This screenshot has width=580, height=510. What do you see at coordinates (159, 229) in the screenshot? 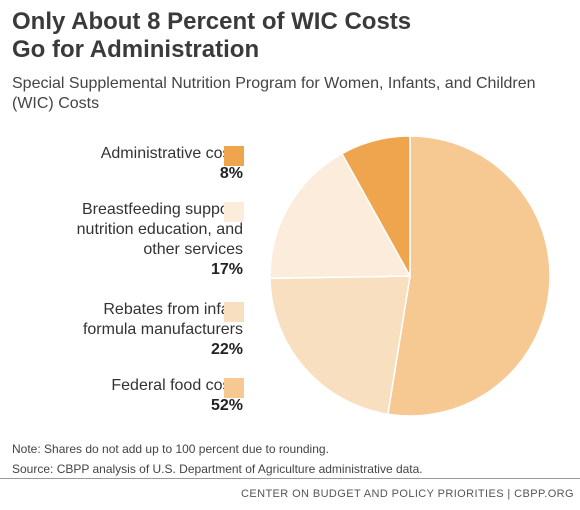
I see `legend-label-2-1: nutrition education, and` at bounding box center [159, 229].